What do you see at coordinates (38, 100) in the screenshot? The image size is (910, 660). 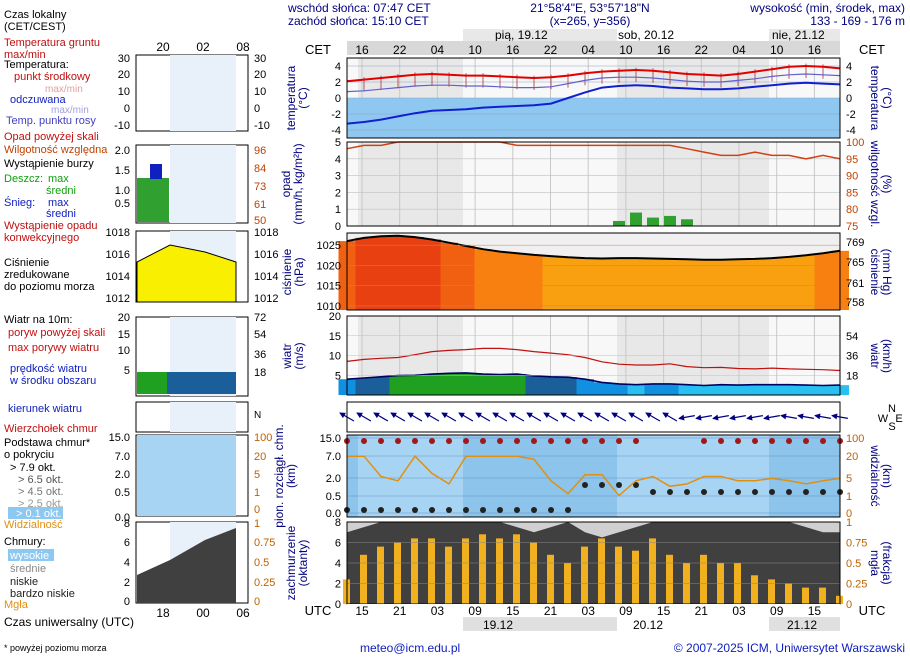 I see `legend-perceived: odczuwana` at bounding box center [38, 100].